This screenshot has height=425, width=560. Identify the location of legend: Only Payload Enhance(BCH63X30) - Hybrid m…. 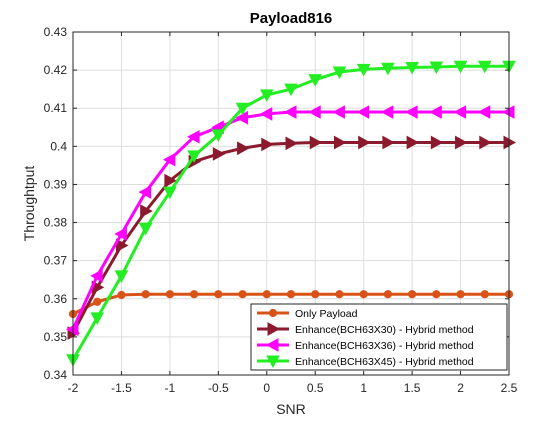
(379, 337).